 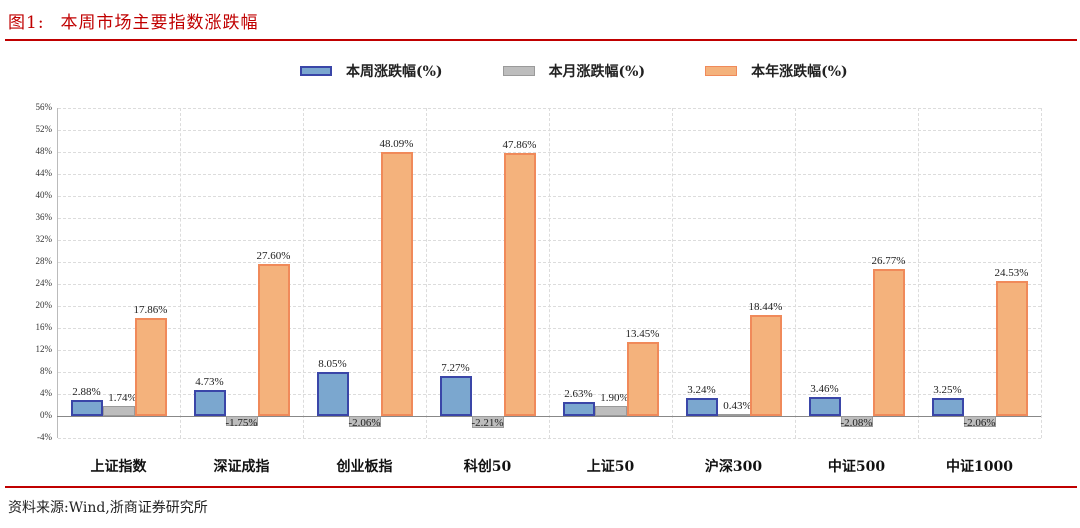 What do you see at coordinates (44, 239) in the screenshot?
I see `y-tick-label: 32%` at bounding box center [44, 239].